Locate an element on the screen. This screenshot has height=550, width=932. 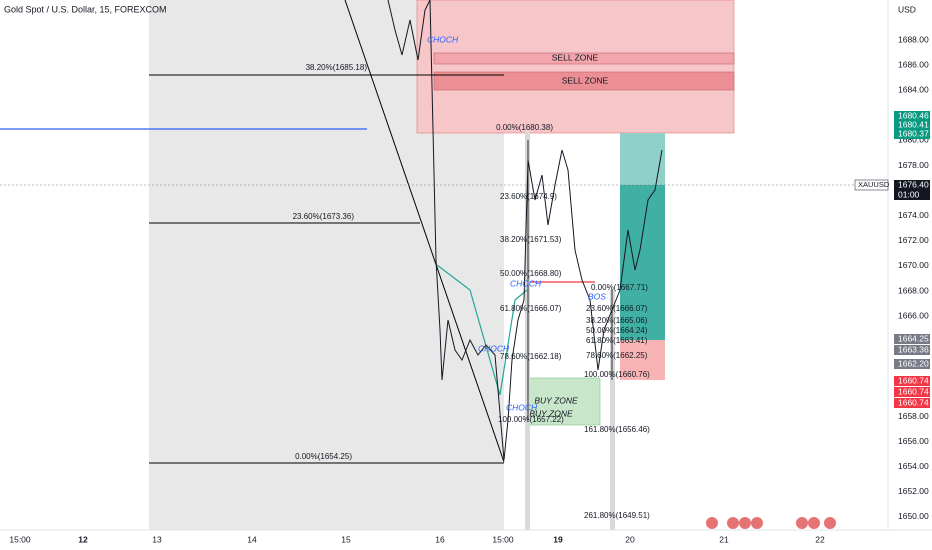
price-tick-label: 1666.00 is located at coordinates (913, 315).